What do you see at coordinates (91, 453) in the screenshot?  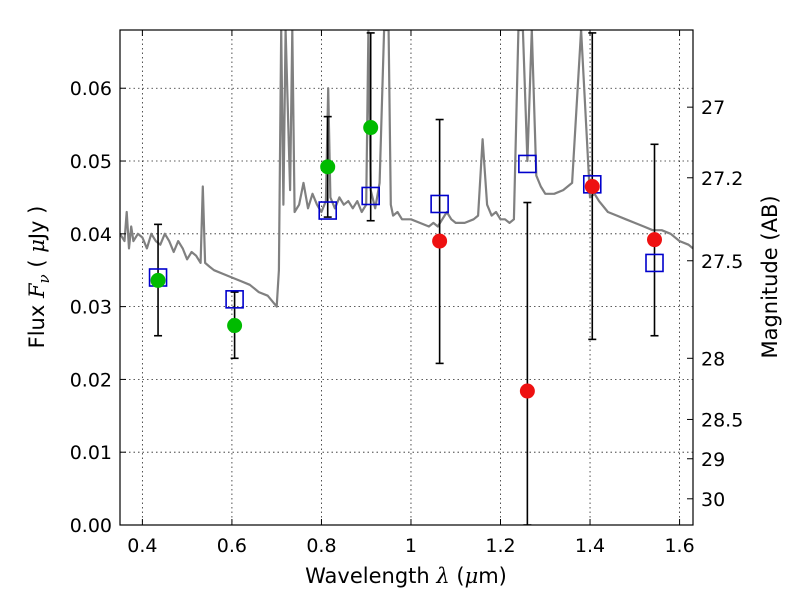 I see `y-tick-label: 0.01` at bounding box center [91, 453].